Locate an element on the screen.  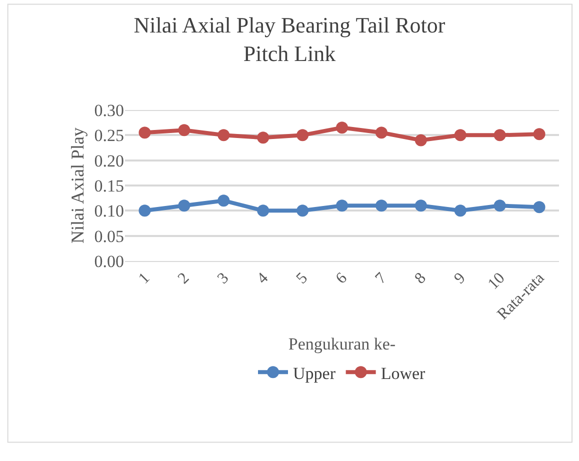
x-tick-label: 4 is located at coordinates (263, 279).